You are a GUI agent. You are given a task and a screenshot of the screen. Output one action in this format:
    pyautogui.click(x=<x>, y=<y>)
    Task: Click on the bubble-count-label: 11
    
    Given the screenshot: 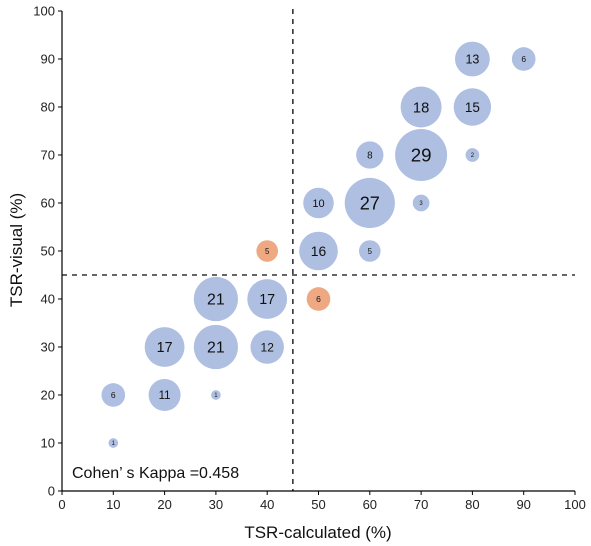 What is the action you would take?
    pyautogui.click(x=165, y=396)
    